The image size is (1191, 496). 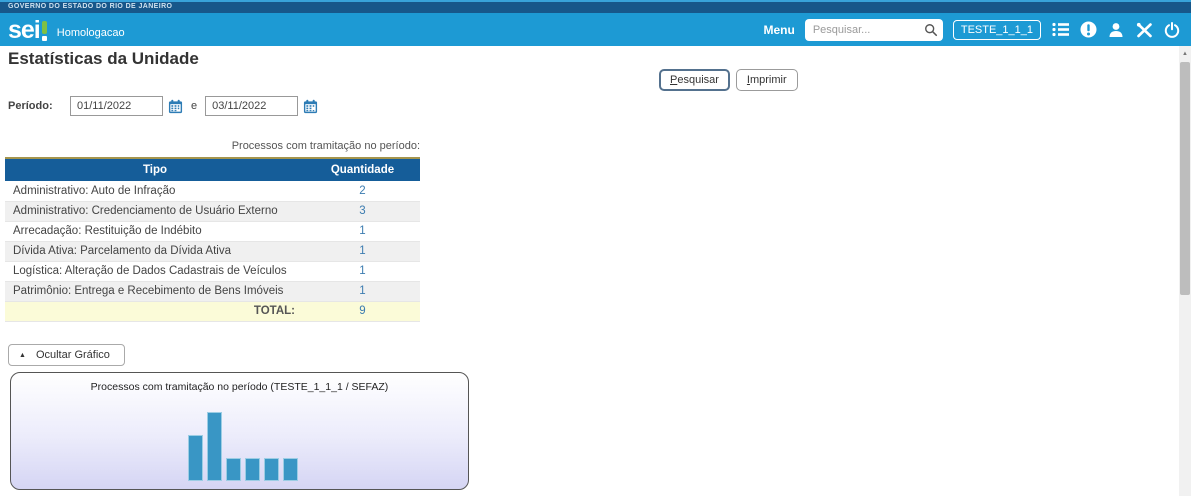 I want to click on toggle-chart-button: ▲ Ocultar Gráfico, so click(x=66, y=355).